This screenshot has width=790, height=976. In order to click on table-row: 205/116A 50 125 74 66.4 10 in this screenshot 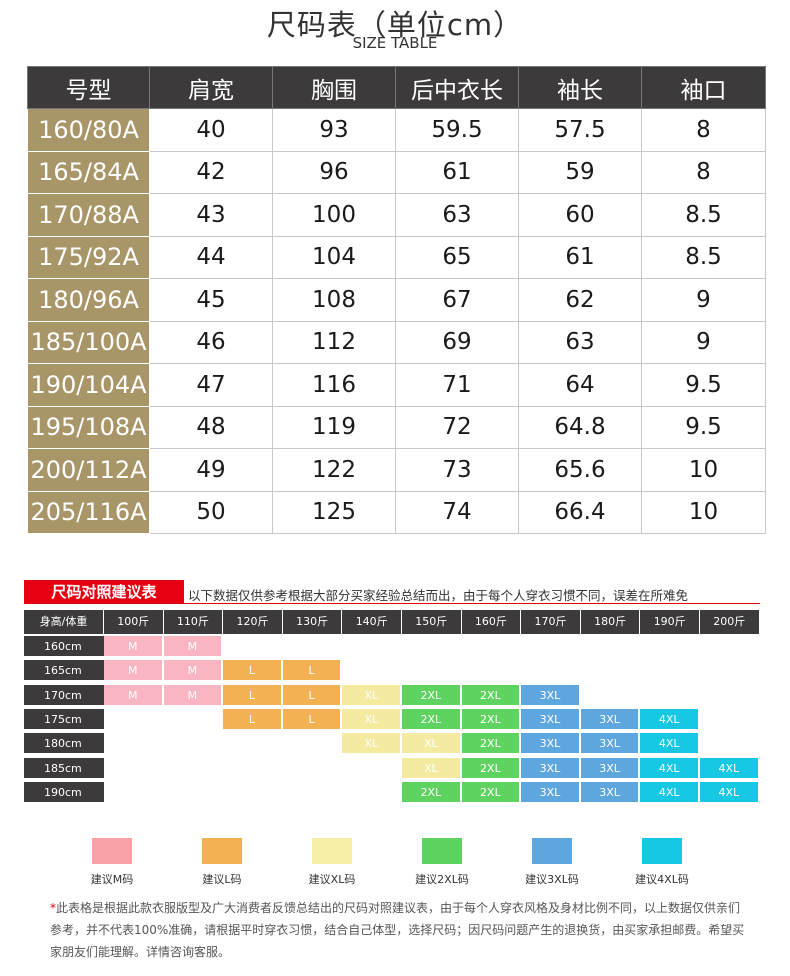, I will do `click(396, 512)`.